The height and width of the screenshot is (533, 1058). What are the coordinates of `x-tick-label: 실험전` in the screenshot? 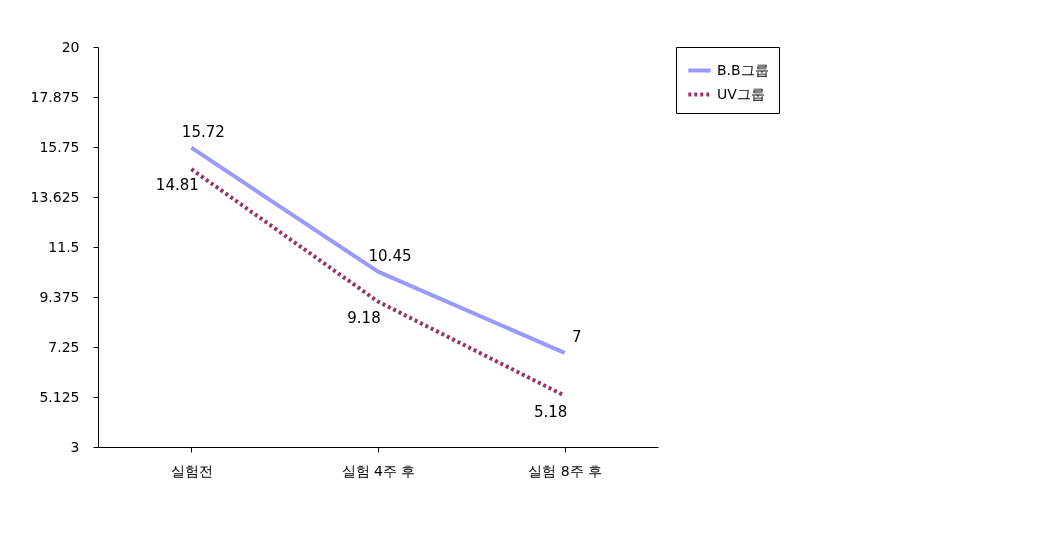 It's located at (191, 470).